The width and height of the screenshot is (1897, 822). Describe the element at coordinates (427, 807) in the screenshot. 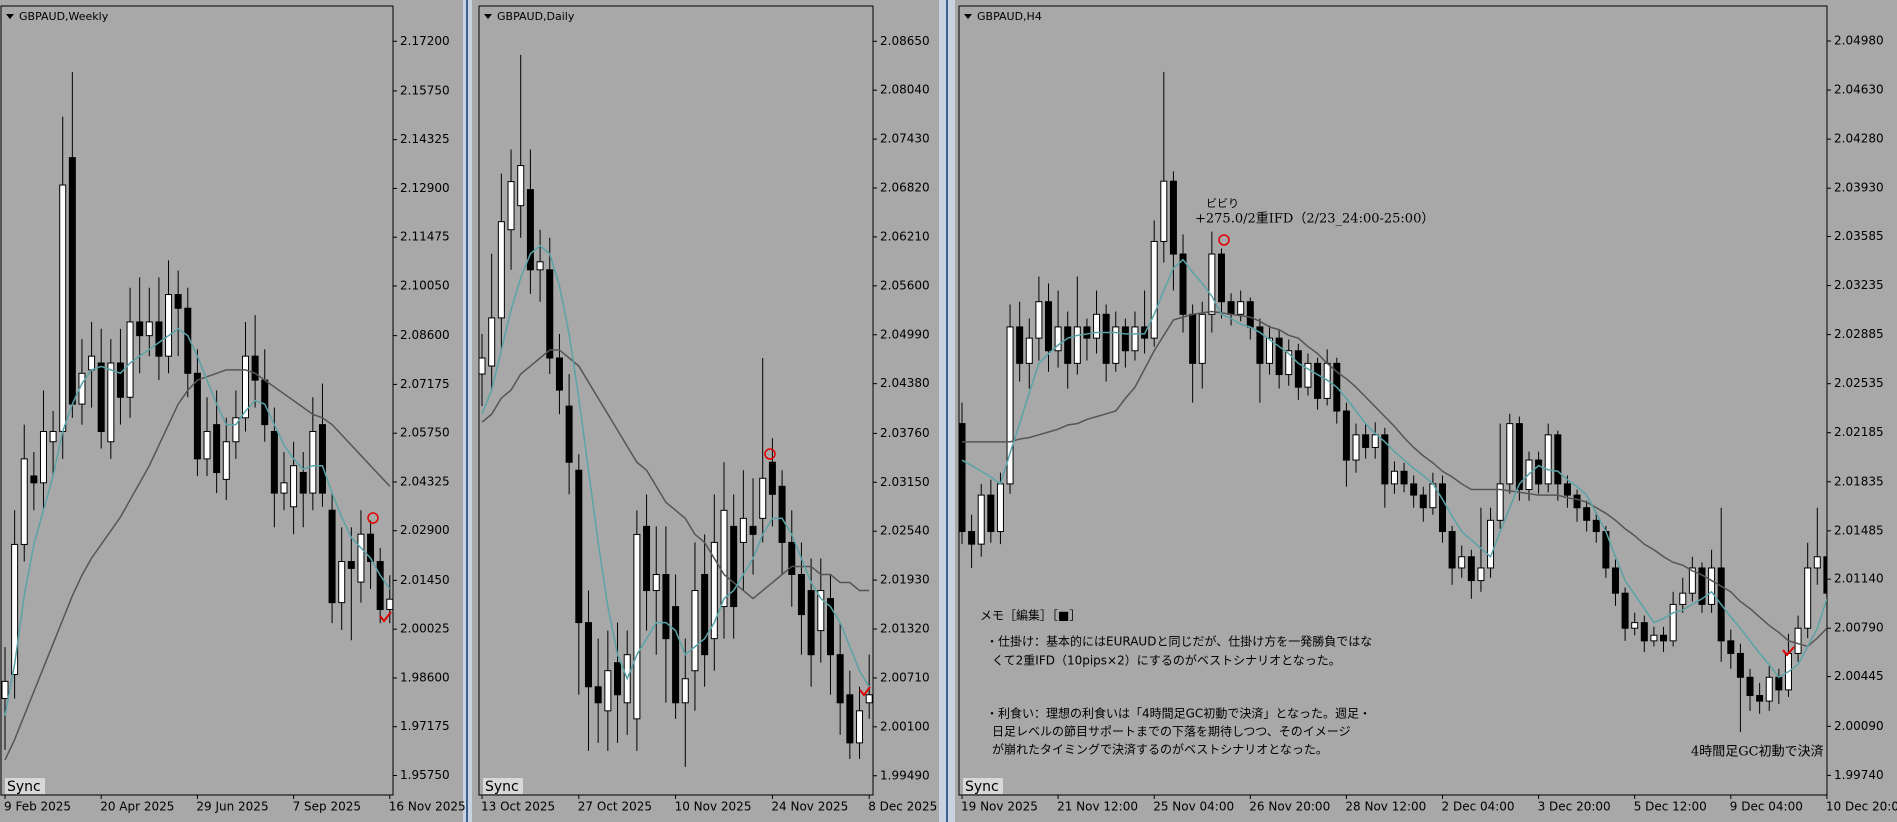

I see `x-tick-label: 16 Nov 2025` at that location.